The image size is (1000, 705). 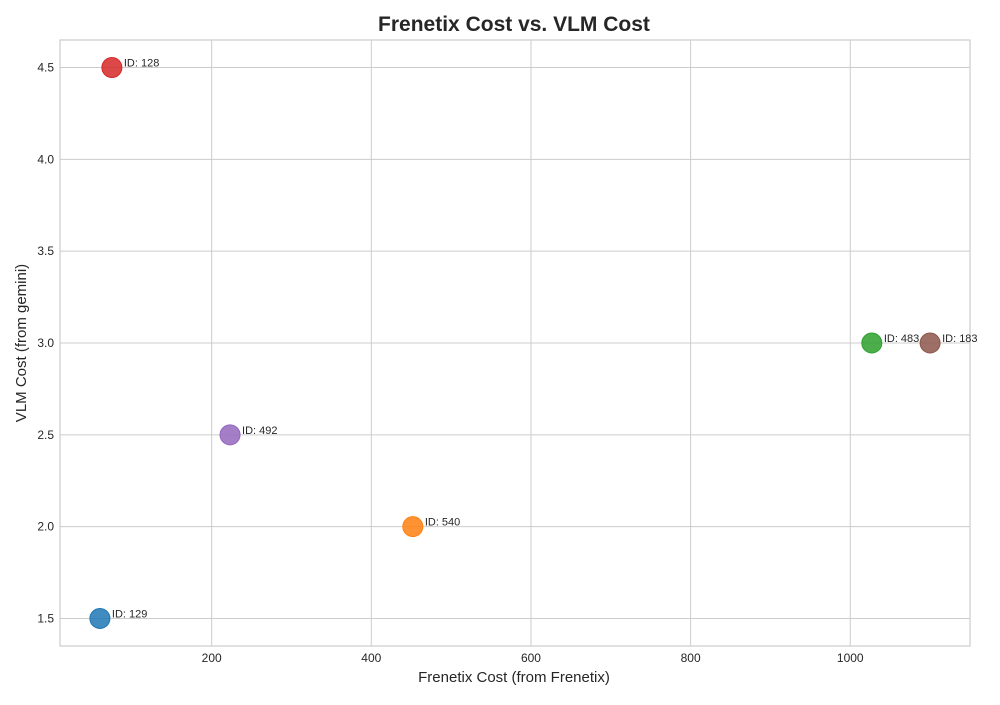 What do you see at coordinates (259, 431) in the screenshot?
I see `point-label: ID: 492` at bounding box center [259, 431].